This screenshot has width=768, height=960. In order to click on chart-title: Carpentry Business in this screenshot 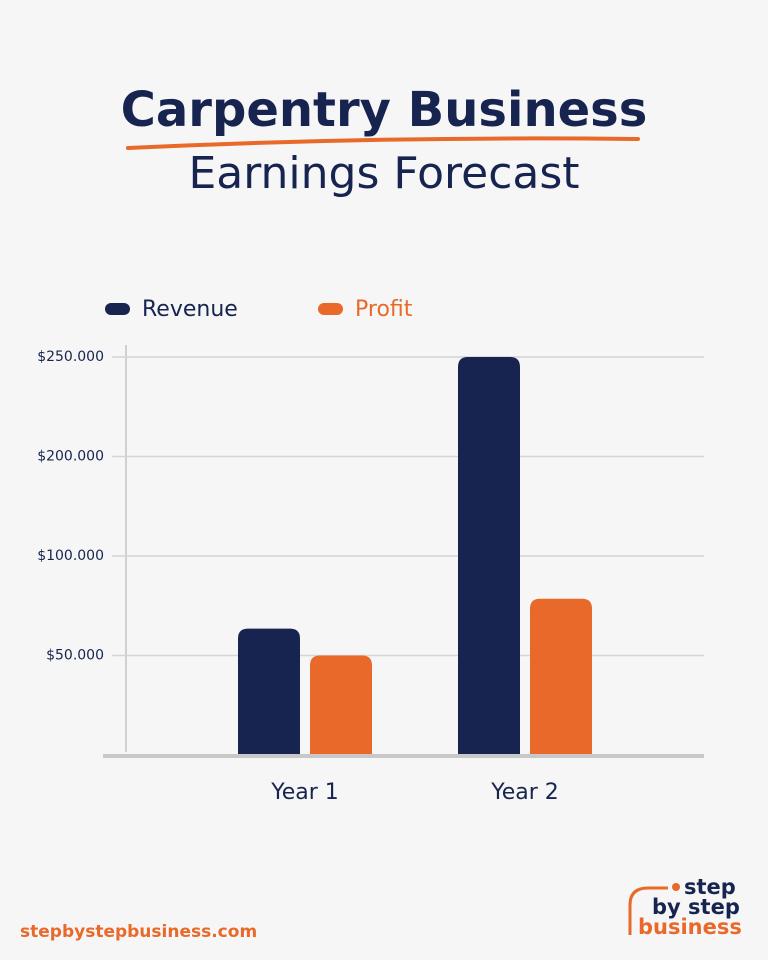, I will do `click(384, 110)`.